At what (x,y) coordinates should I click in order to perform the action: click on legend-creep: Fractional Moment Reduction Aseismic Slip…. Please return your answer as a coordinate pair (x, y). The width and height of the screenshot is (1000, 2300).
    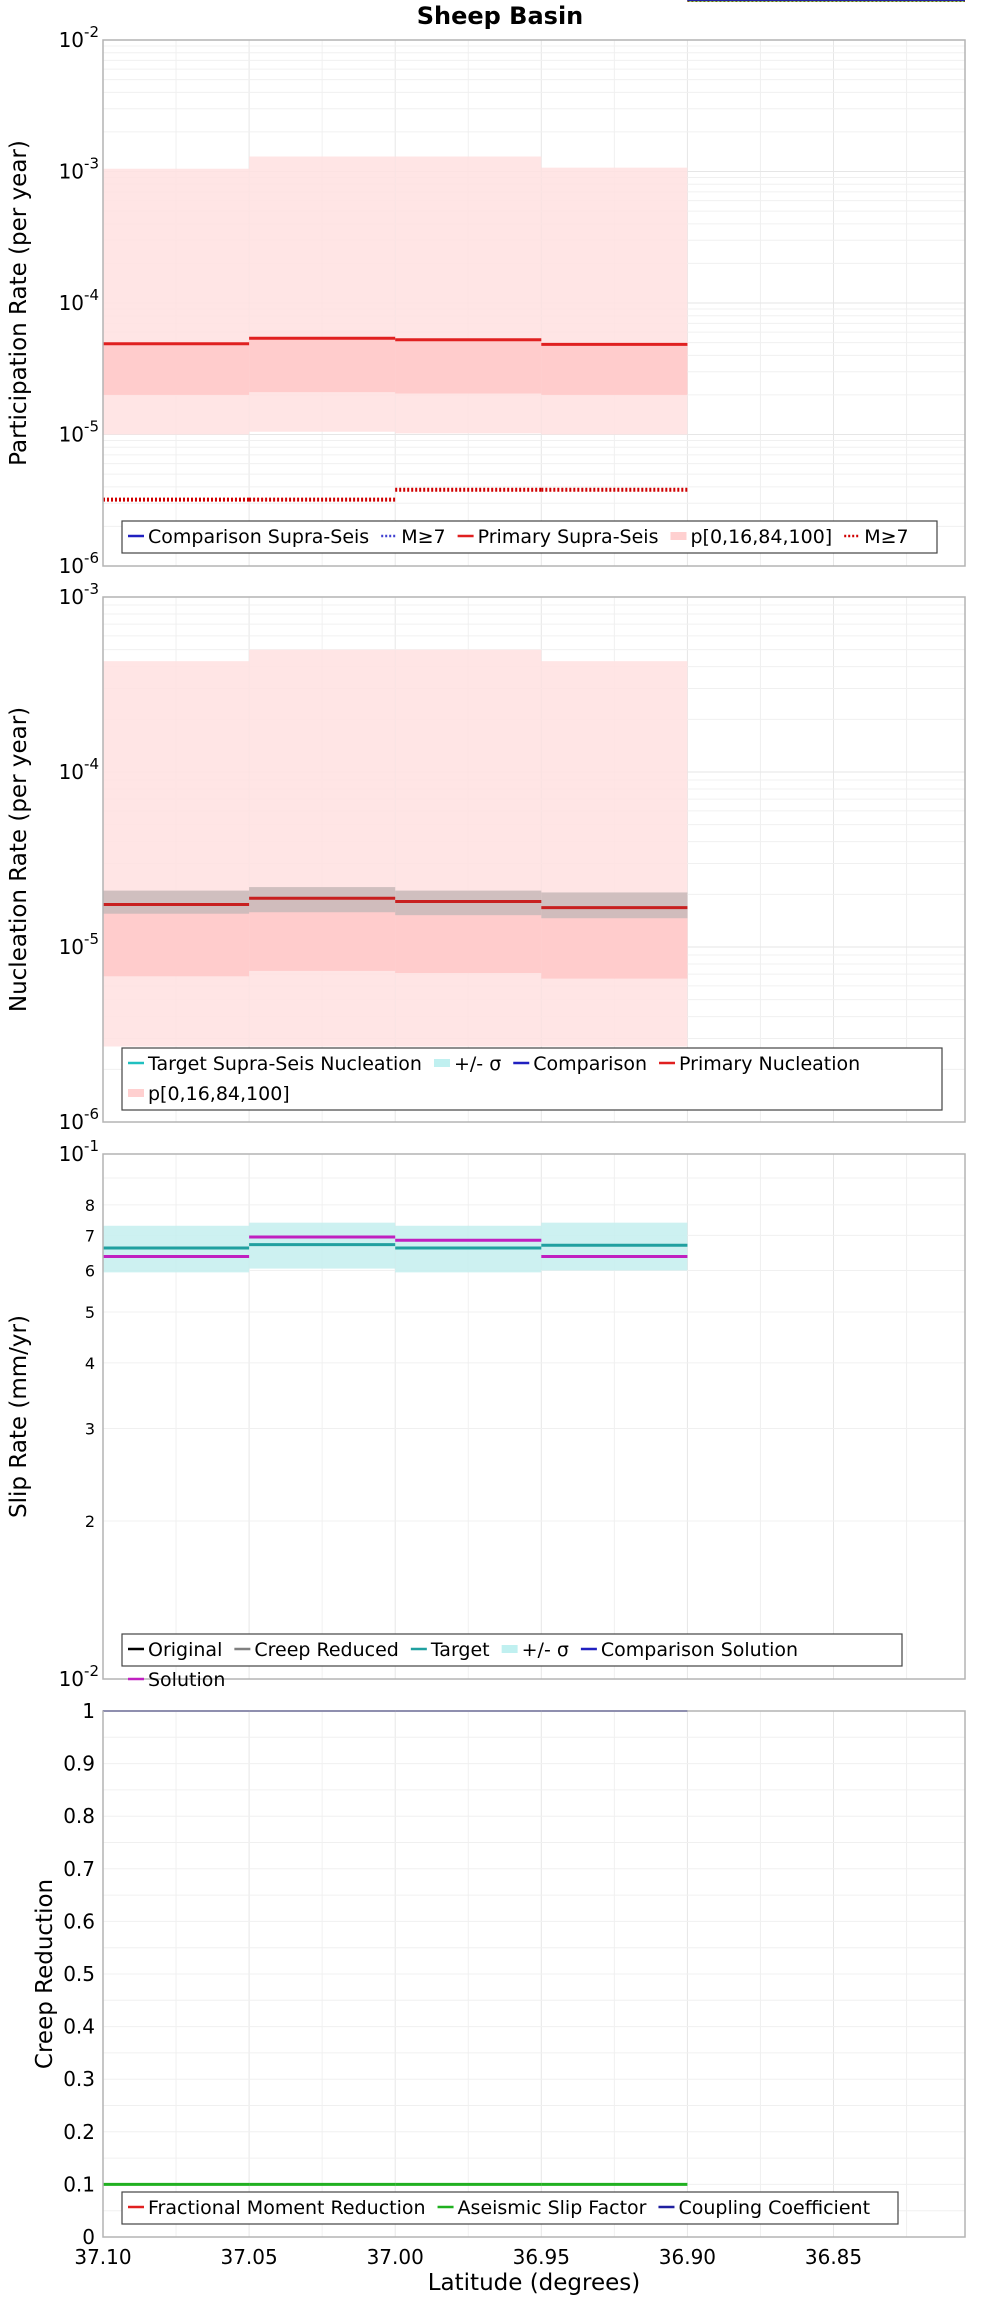
    Looking at the image, I should click on (510, 2208).